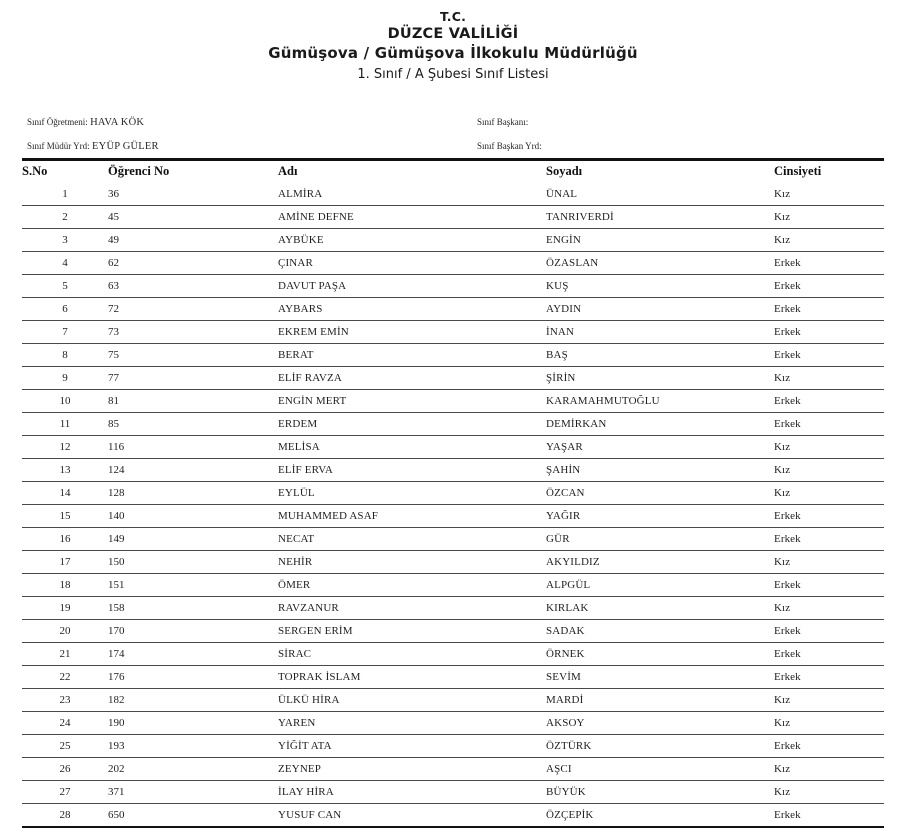 This screenshot has width=906, height=828. What do you see at coordinates (660, 216) in the screenshot?
I see `cell-soyadi: TANRIVERDİ` at bounding box center [660, 216].